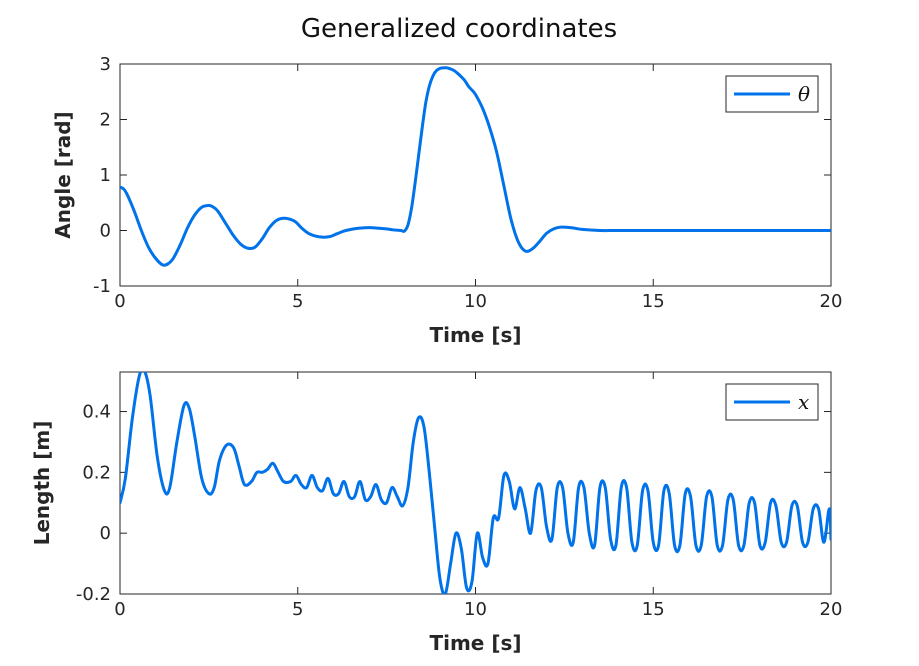 This screenshot has width=919, height=666. I want to click on chart-0-legend-label: θ, so click(804, 94).